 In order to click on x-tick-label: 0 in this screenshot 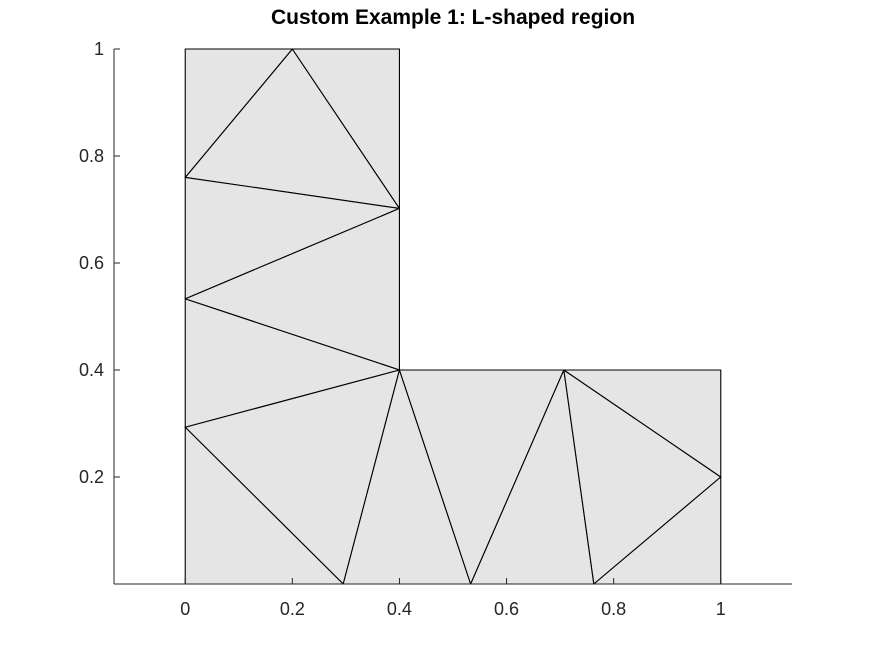, I will do `click(185, 609)`.